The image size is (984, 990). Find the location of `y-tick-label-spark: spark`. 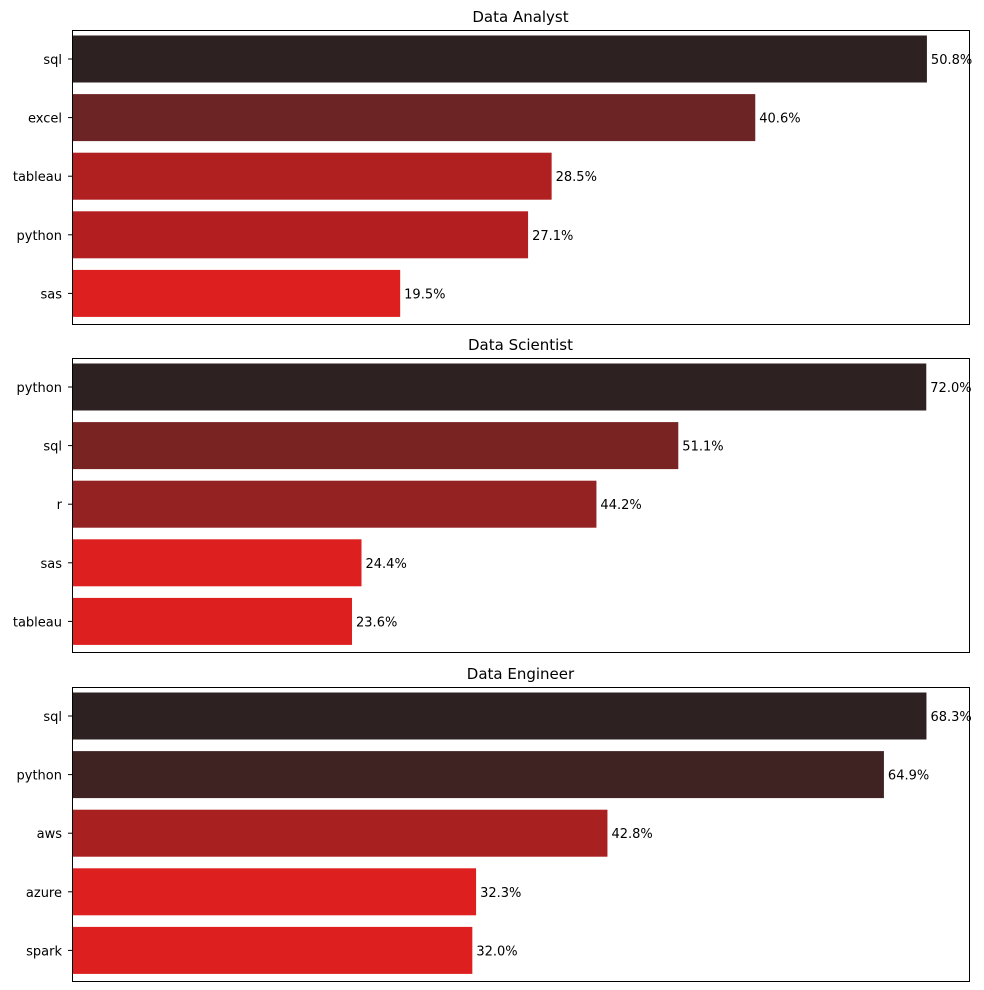

y-tick-label-spark: spark is located at coordinates (44, 951).